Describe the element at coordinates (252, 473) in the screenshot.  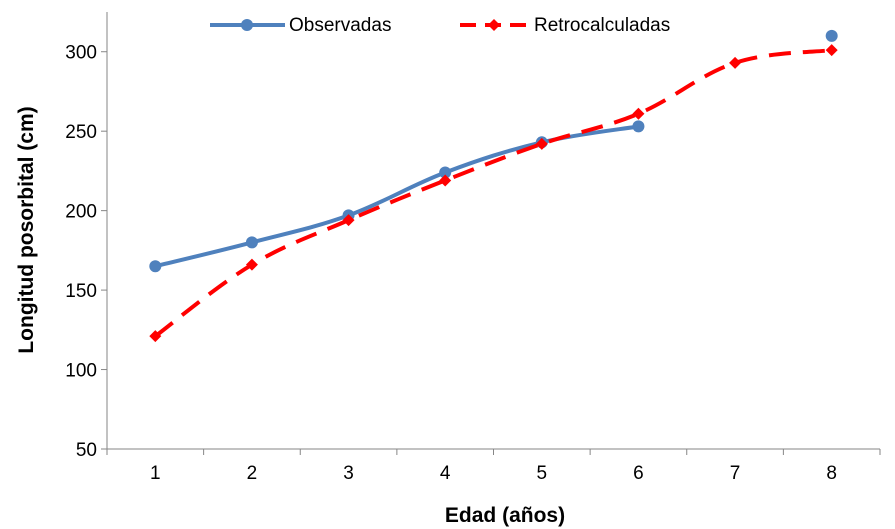
I see `x-tick-label: 2` at that location.